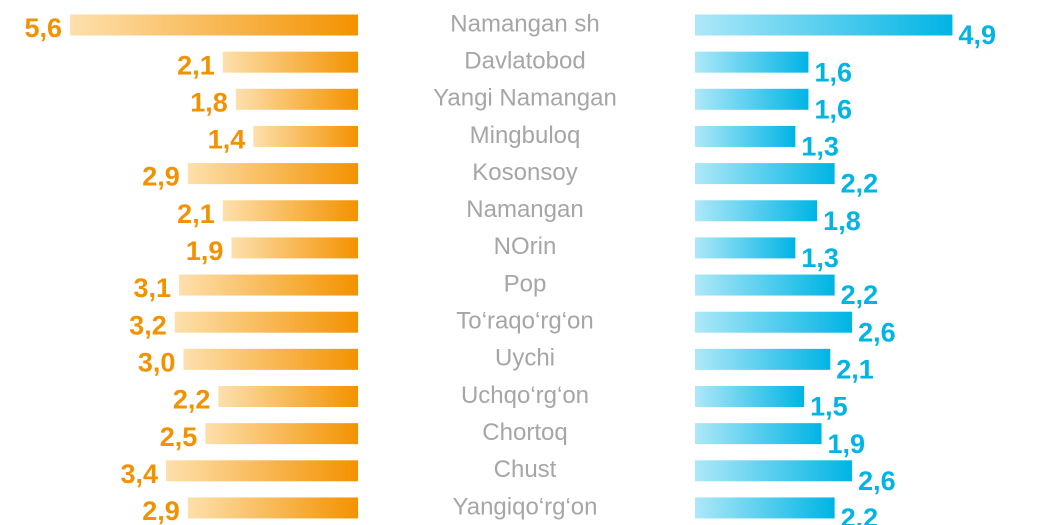  Describe the element at coordinates (139, 474) in the screenshot. I see `value-label: 3,4` at that location.